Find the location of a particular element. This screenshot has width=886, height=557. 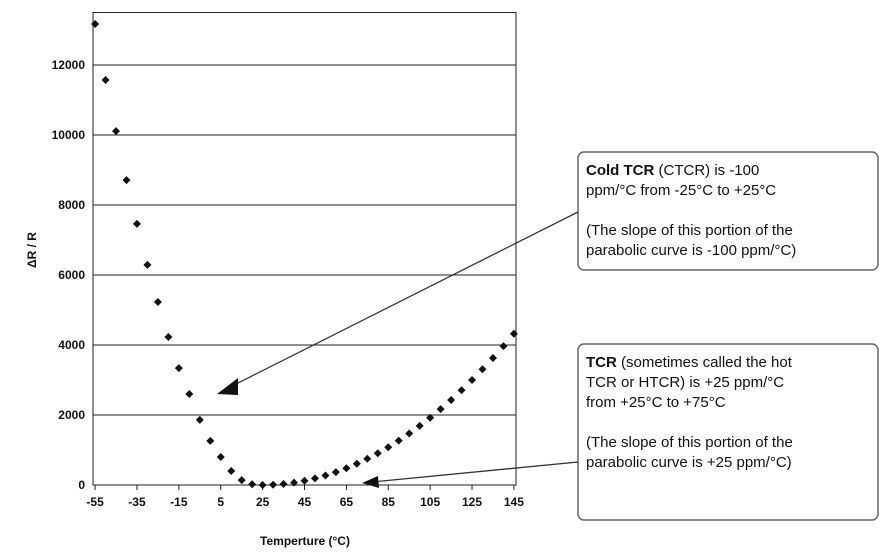

annotation-bold: TCR is located at coordinates (601, 362).